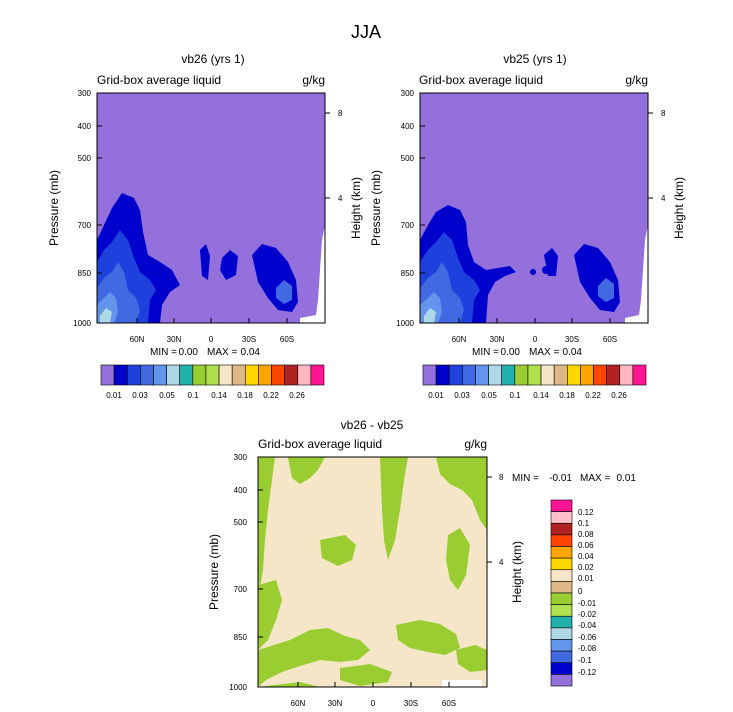 The height and width of the screenshot is (712, 733). What do you see at coordinates (501, 562) in the screenshot?
I see `height-tick-label: 4` at bounding box center [501, 562].